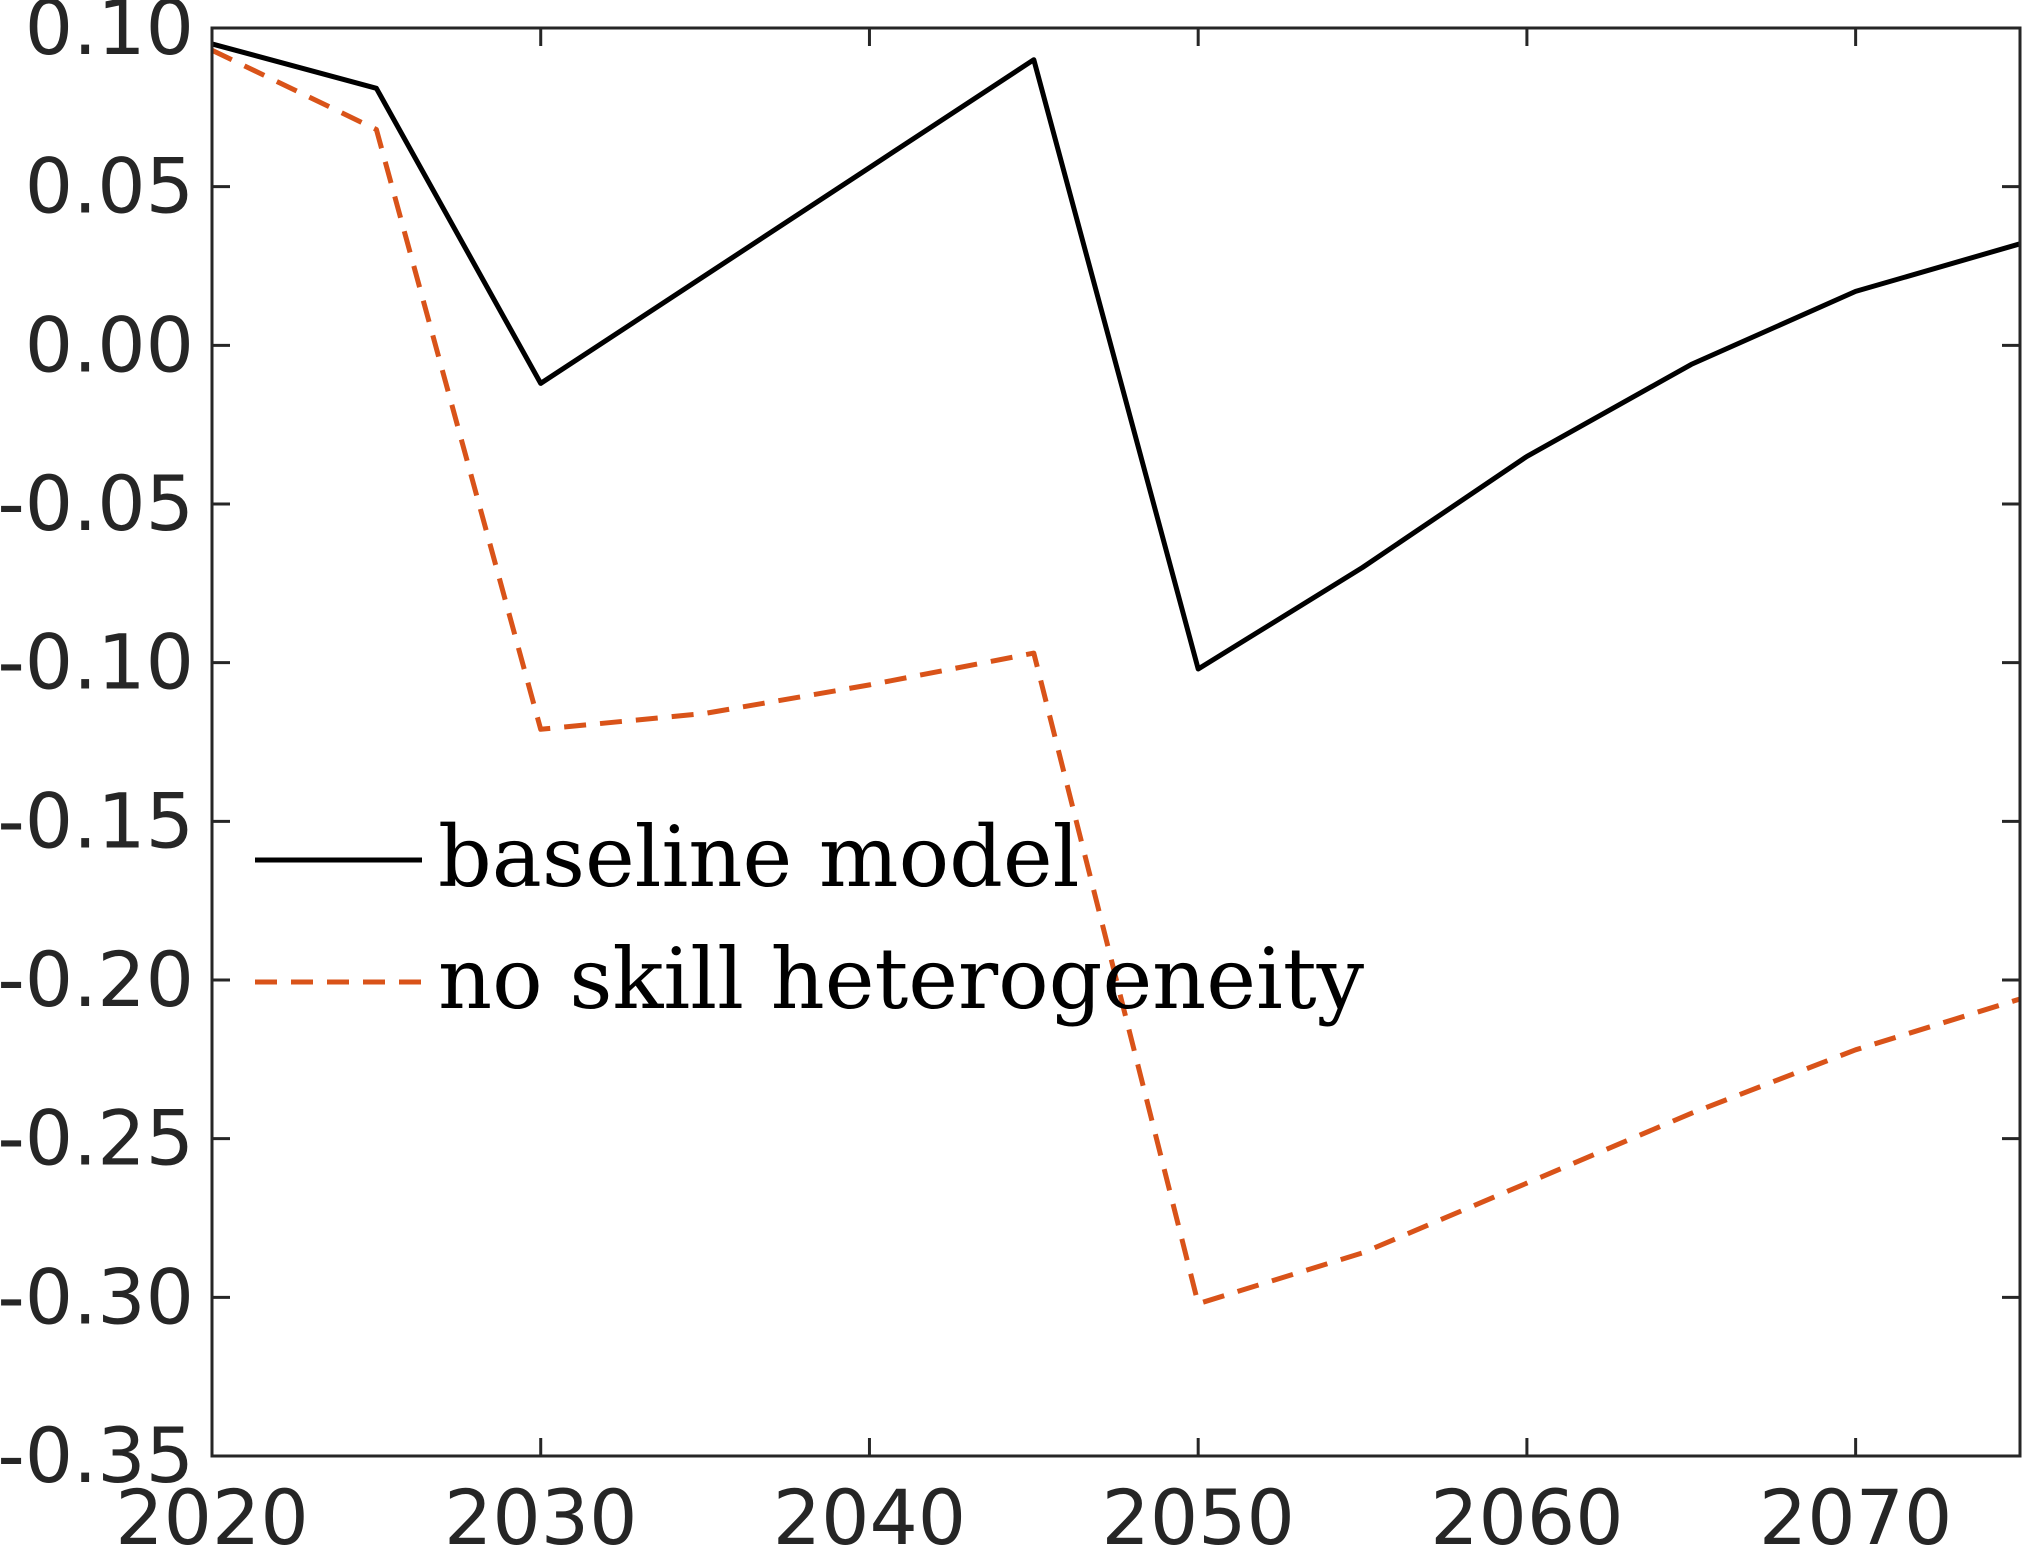  What do you see at coordinates (540, 1513) in the screenshot?
I see `x-tick-label: 2030` at bounding box center [540, 1513].